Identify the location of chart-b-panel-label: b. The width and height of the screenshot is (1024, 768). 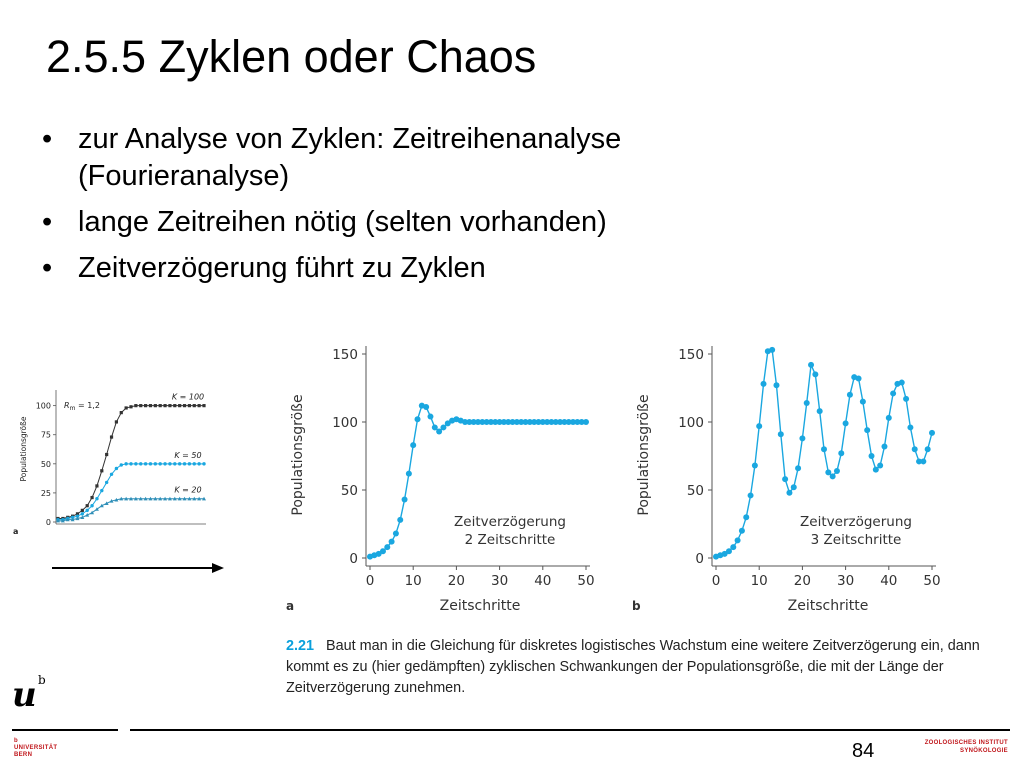
(636, 606).